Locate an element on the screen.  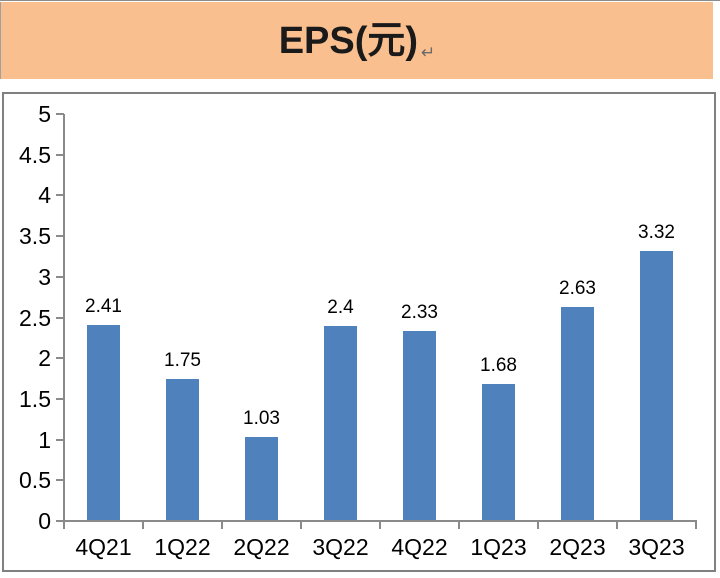
y-tick-label: 0.5 is located at coordinates (35, 480).